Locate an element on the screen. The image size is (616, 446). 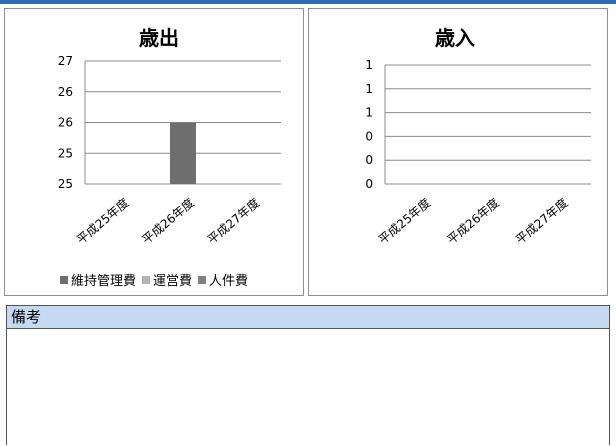
legend-item: 人件費 is located at coordinates (223, 281).